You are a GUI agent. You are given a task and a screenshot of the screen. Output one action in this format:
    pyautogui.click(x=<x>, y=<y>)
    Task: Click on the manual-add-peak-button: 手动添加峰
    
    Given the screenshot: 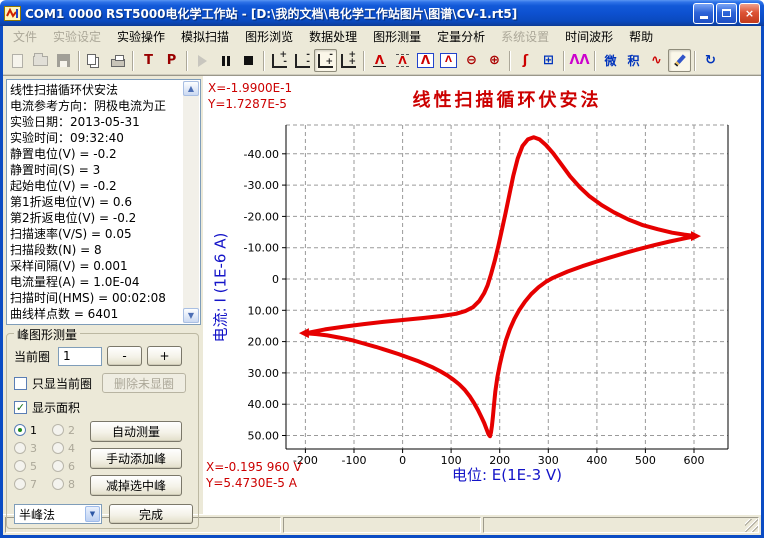 What is the action you would take?
    pyautogui.click(x=136, y=458)
    